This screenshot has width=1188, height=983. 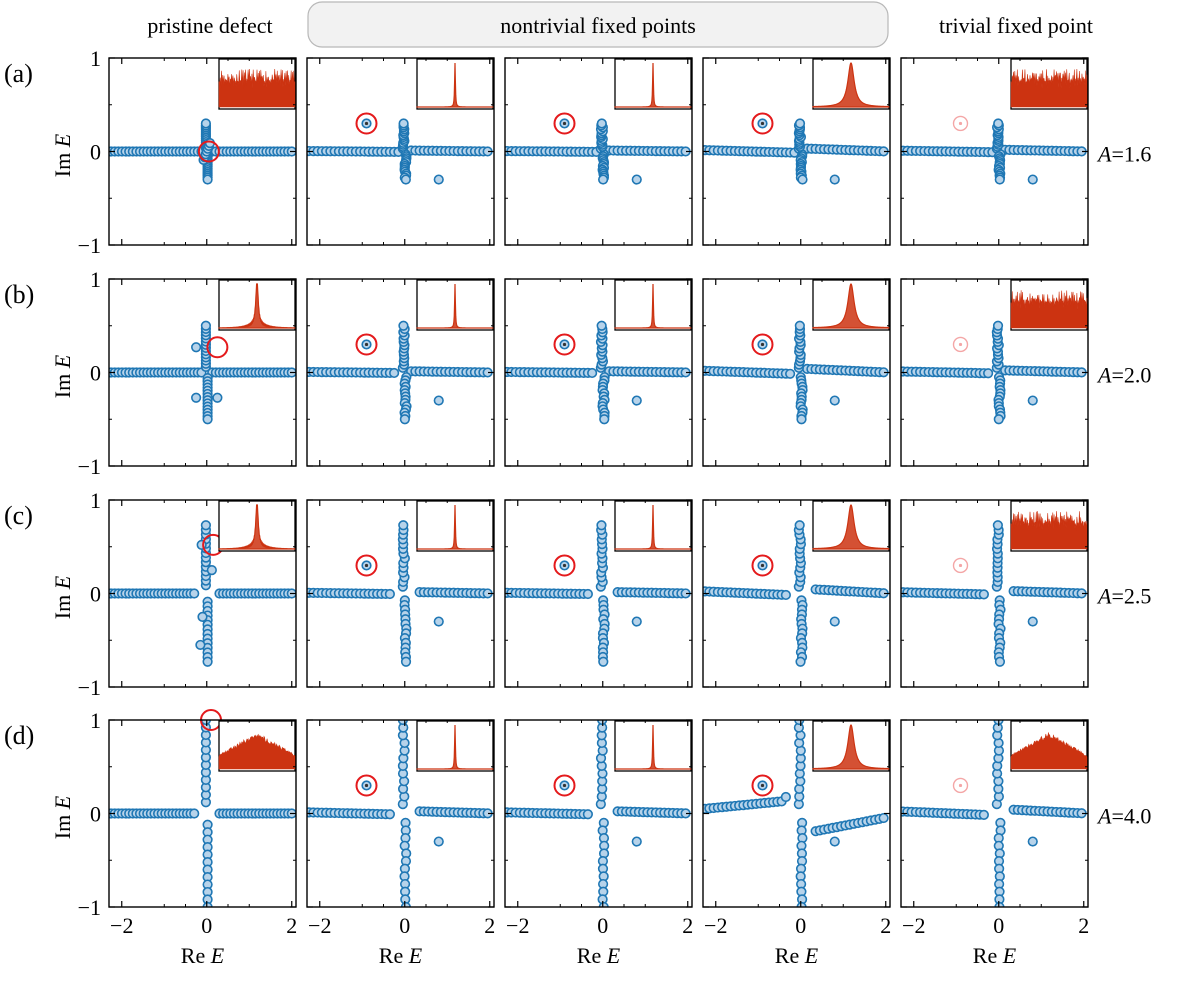 I want to click on panel: −2 0 2 Re E, so click(x=994, y=843).